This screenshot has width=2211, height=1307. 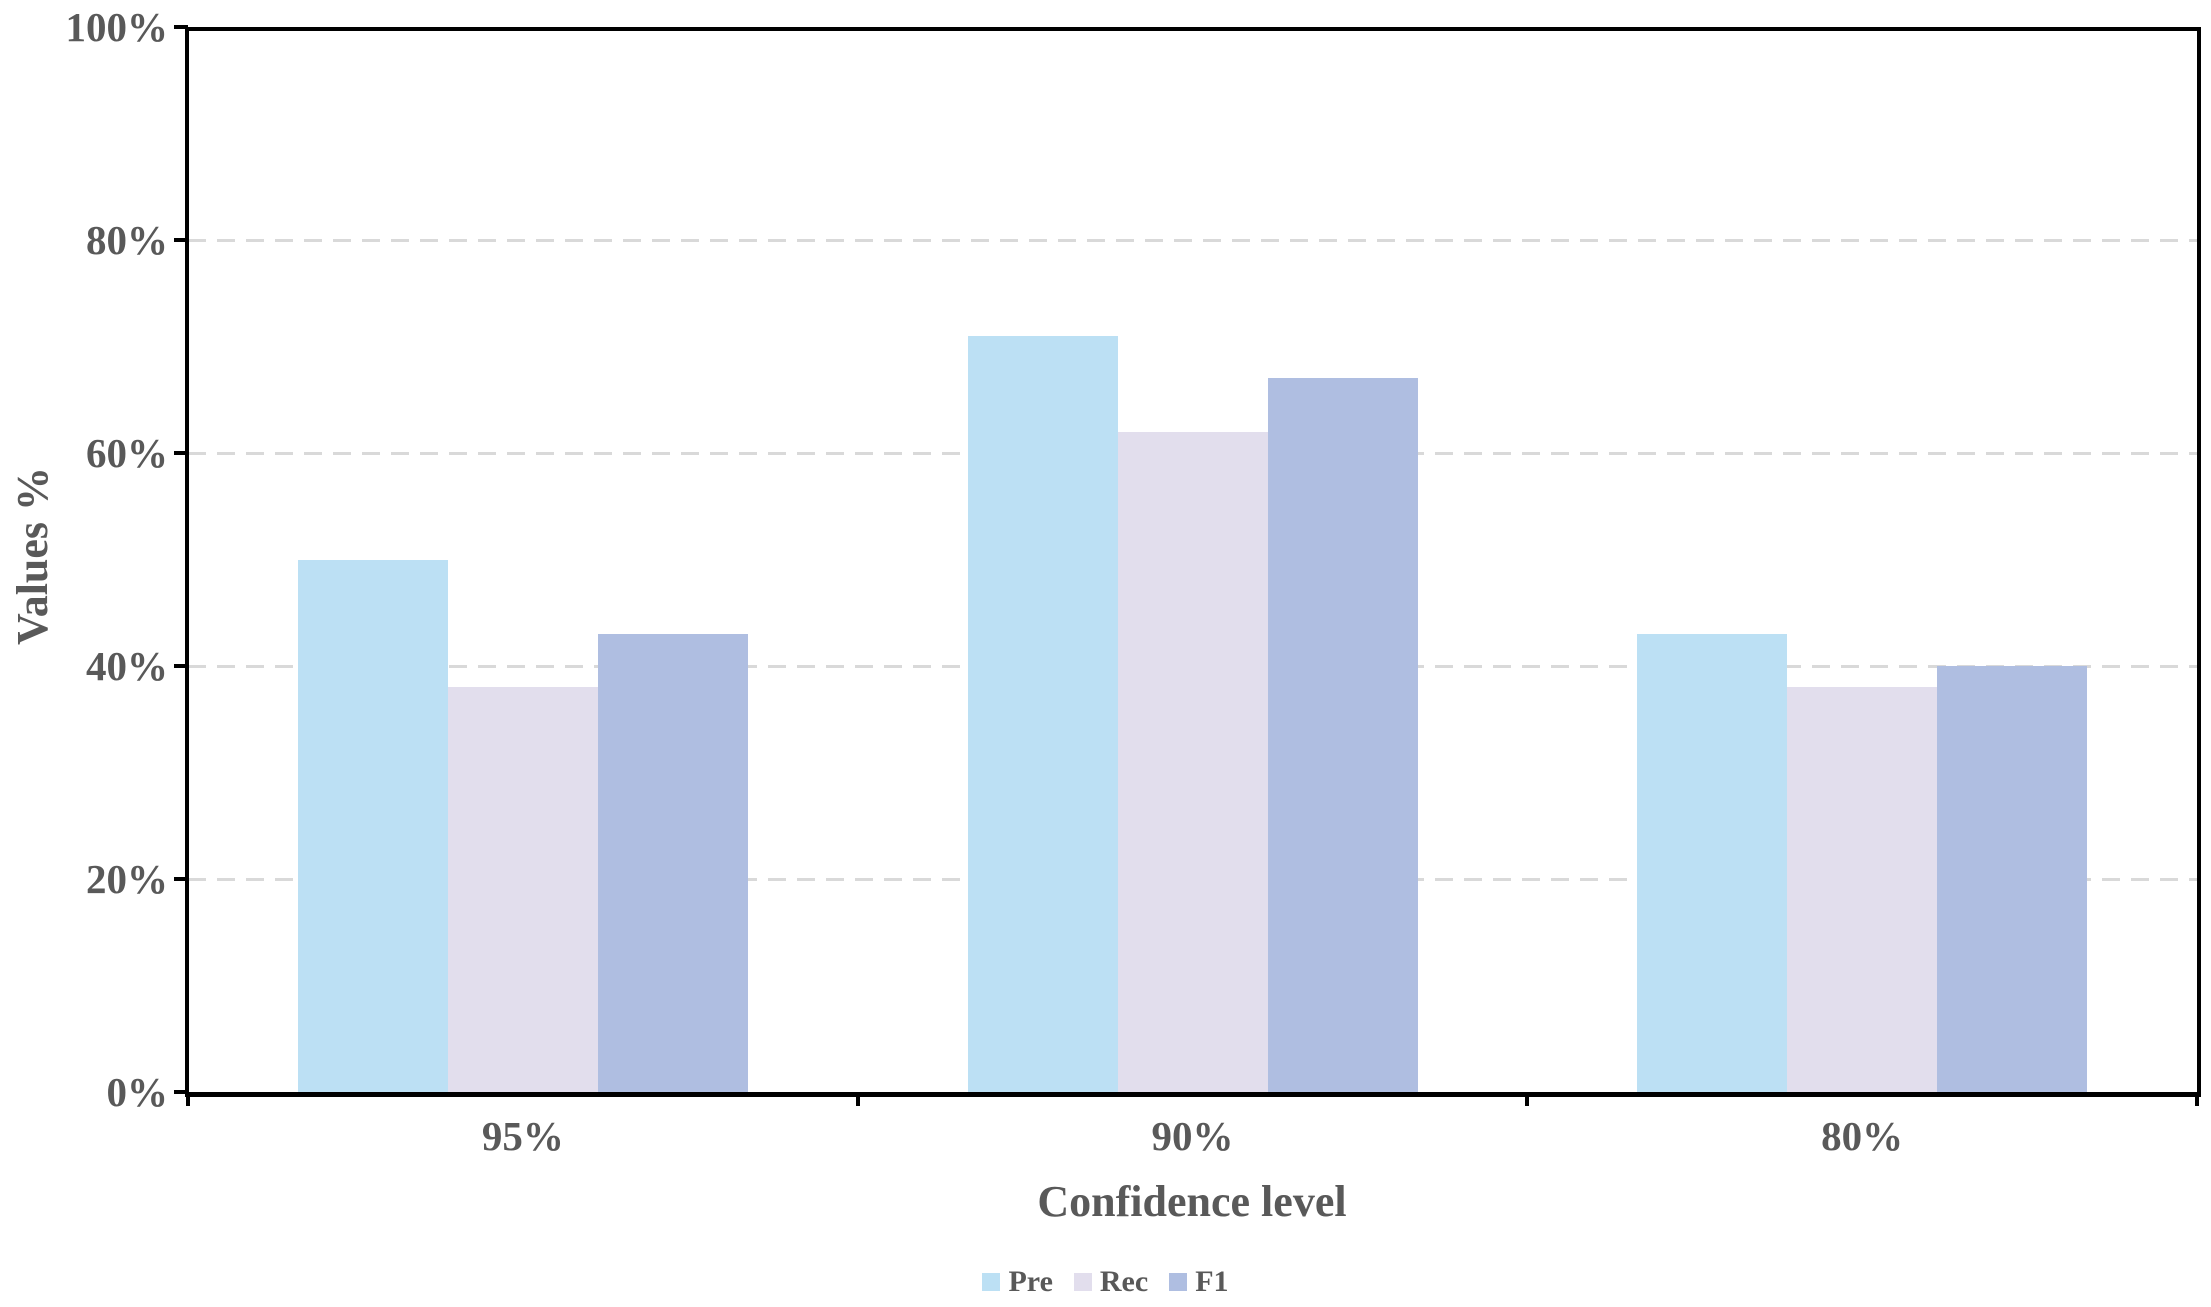 What do you see at coordinates (1193, 1094) in the screenshot?
I see `x-axis-line` at bounding box center [1193, 1094].